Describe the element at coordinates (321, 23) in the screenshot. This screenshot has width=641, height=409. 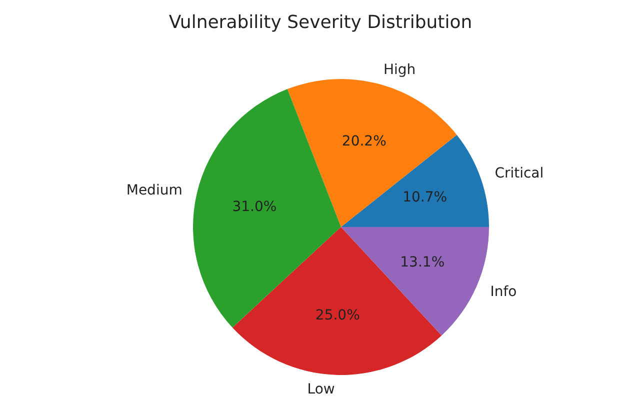
I see `chart-title: Vulnerability Severity Distribution` at that location.